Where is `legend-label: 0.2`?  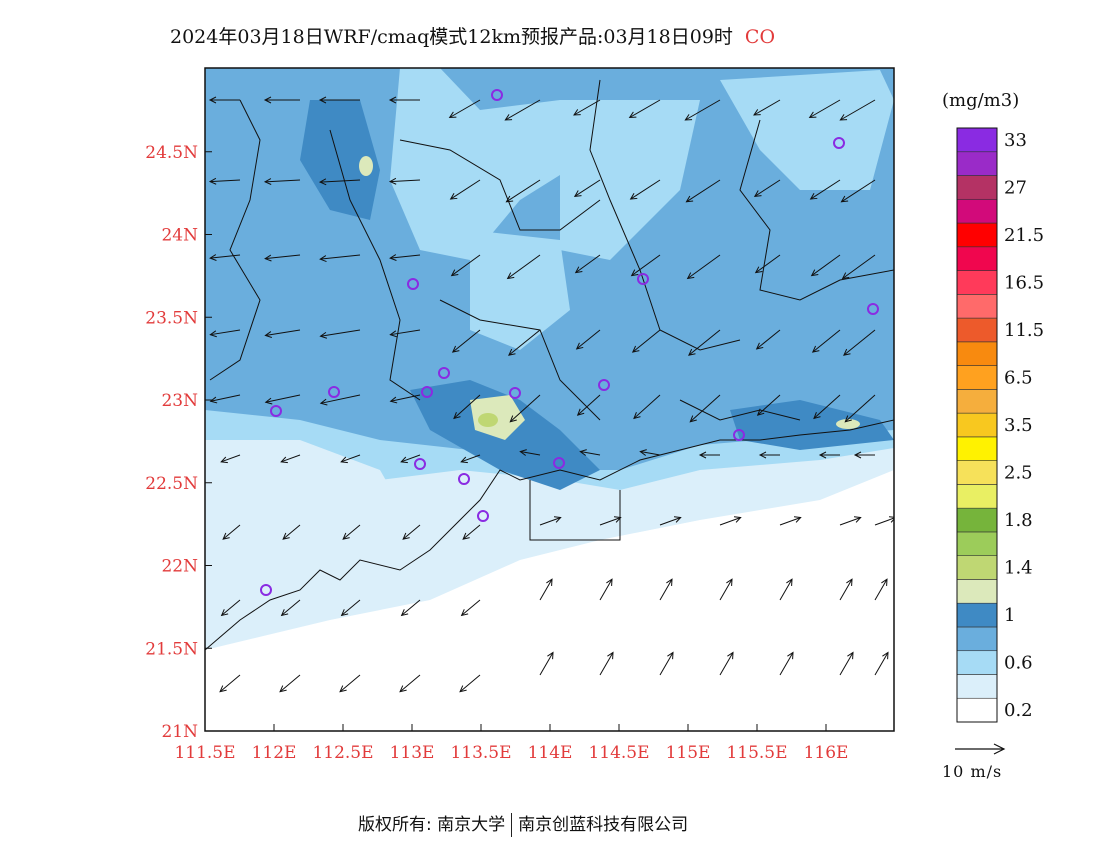
legend-label: 0.2 is located at coordinates (1018, 710).